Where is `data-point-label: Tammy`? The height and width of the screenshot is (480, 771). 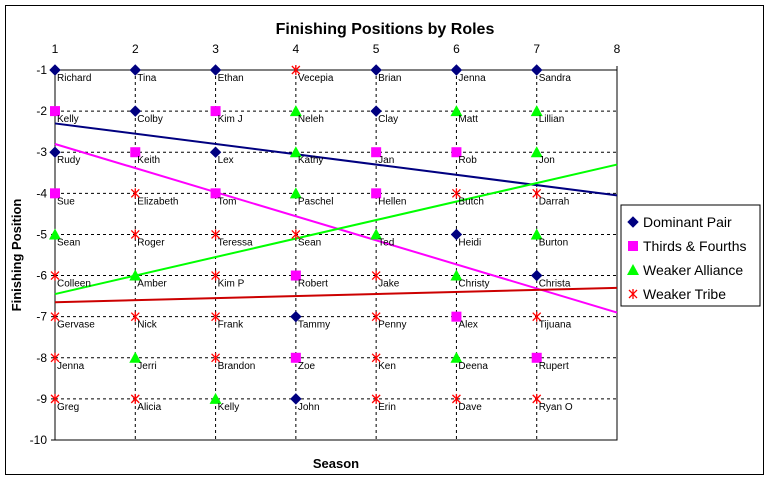
data-point-label: Tammy is located at coordinates (314, 325).